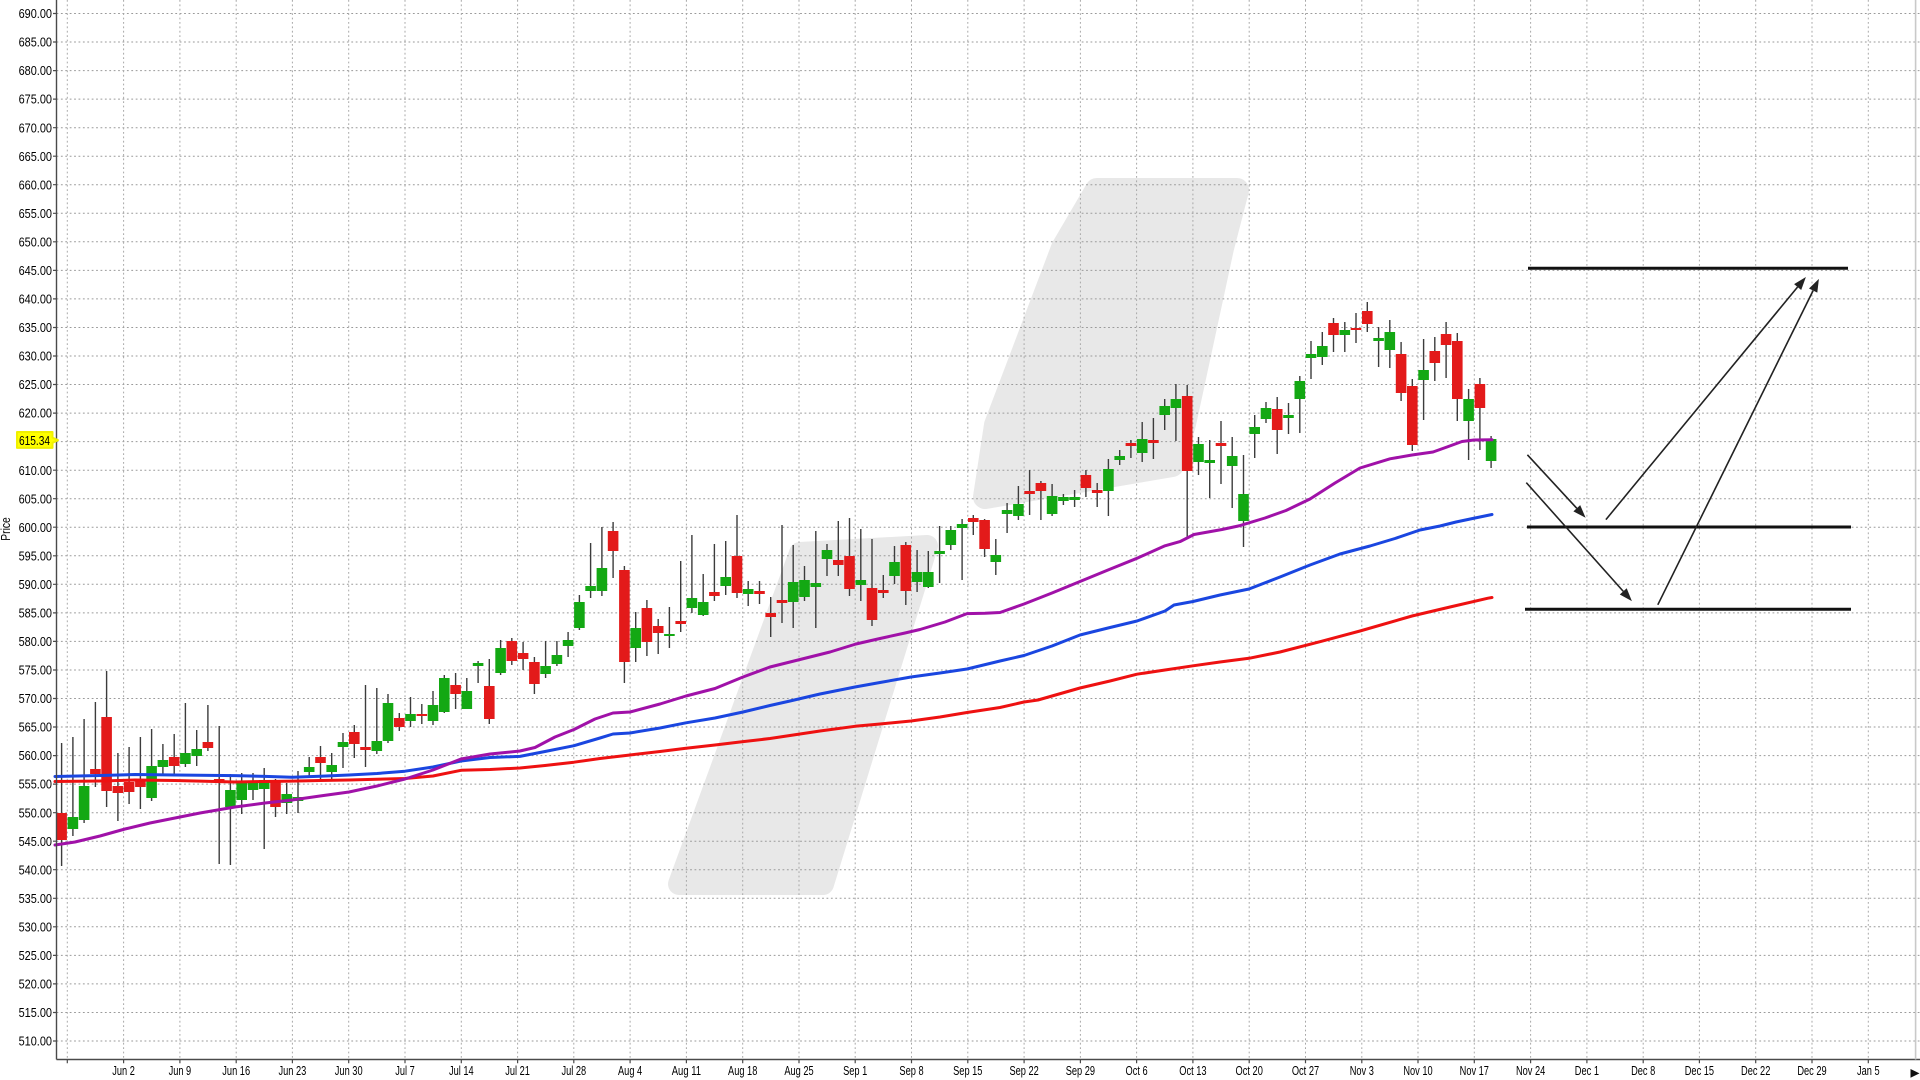 Image resolution: width=1920 pixels, height=1080 pixels. I want to click on svg-text: Oct 6, so click(1137, 1071).